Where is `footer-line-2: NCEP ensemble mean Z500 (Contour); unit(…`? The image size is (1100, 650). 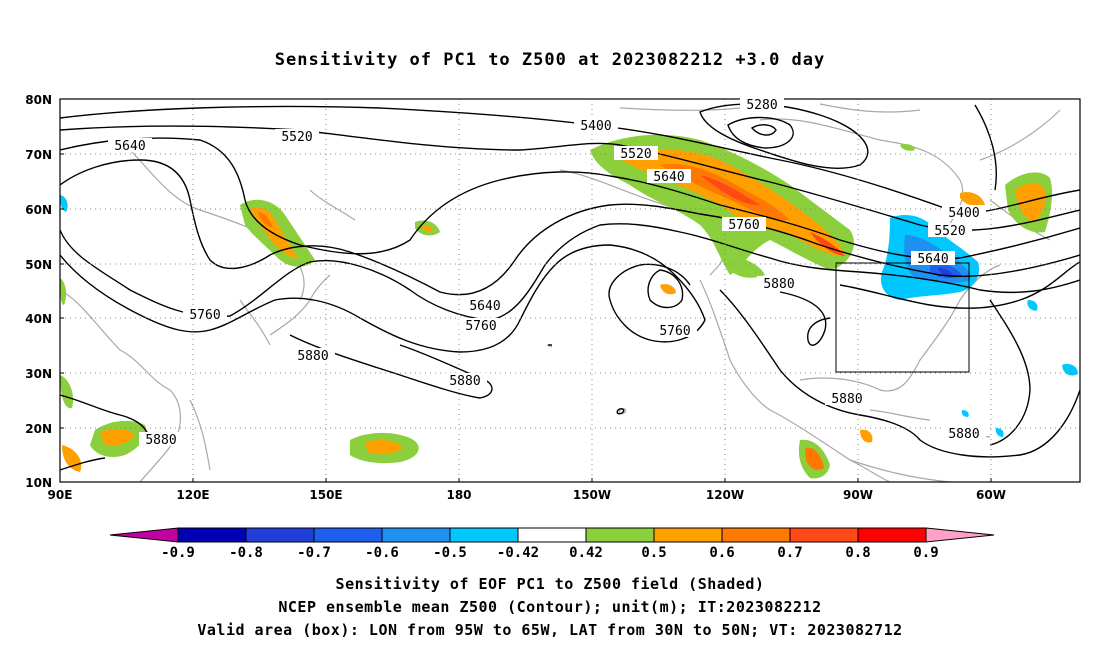 footer-line-2: NCEP ensemble mean Z500 (Contour); unit(… is located at coordinates (550, 607).